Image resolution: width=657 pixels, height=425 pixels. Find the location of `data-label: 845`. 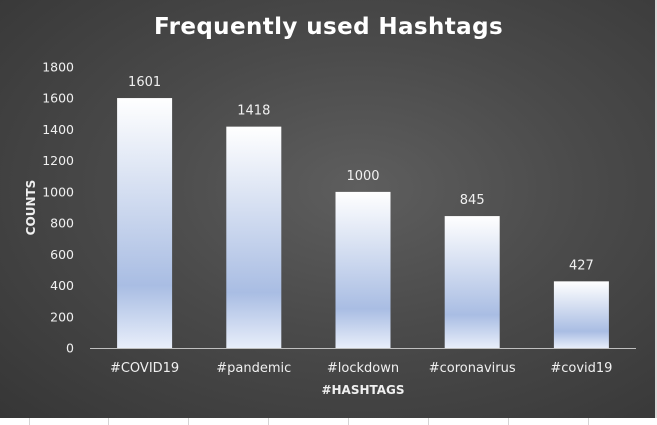

data-label: 845 is located at coordinates (472, 200).